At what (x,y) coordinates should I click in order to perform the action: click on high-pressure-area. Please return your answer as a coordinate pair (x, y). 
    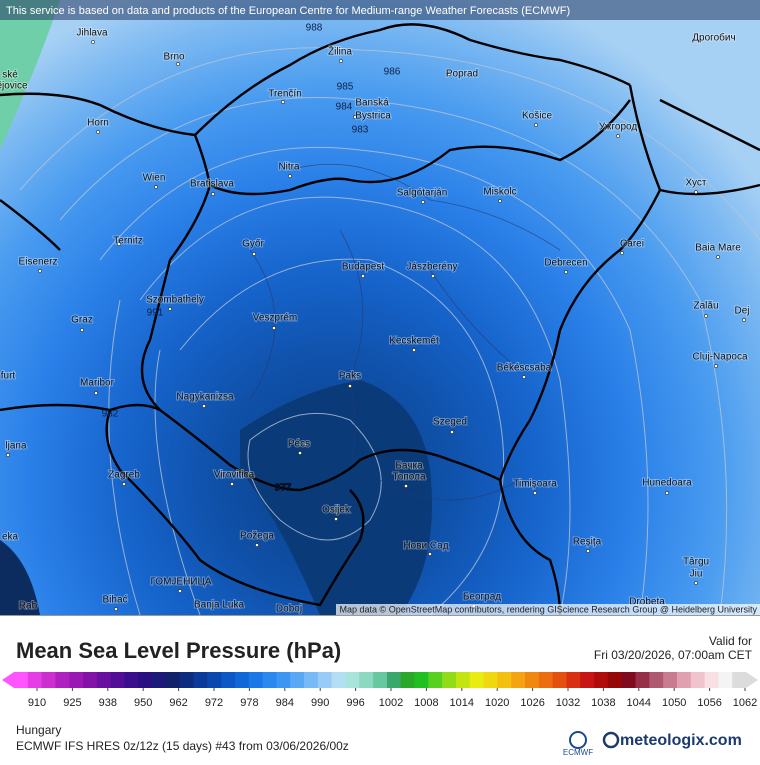
    Looking at the image, I should click on (30, 75).